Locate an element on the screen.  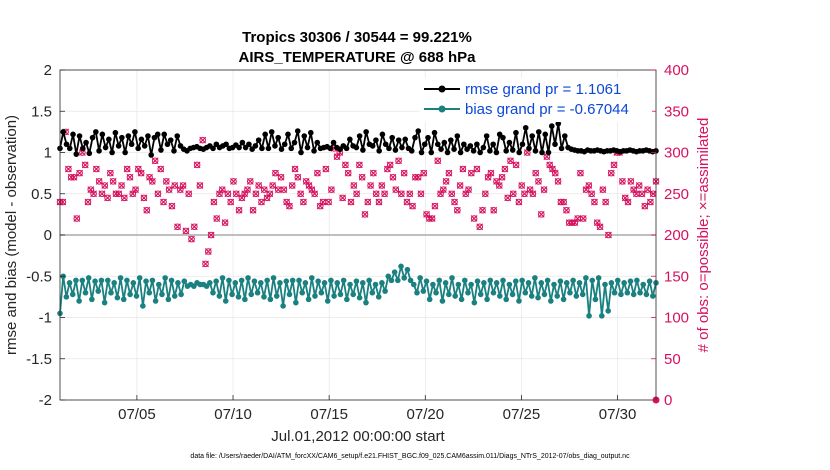
y-right-tick-label: 0 is located at coordinates (668, 400).